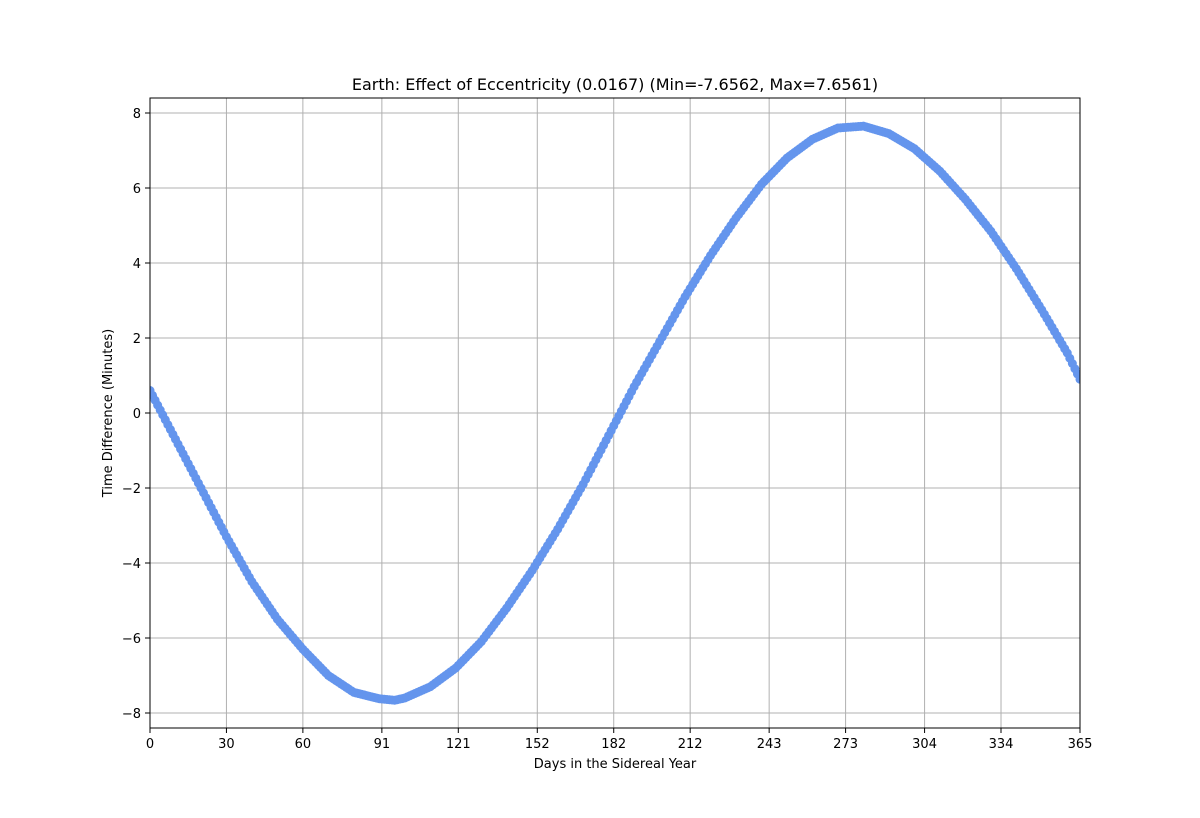 The width and height of the screenshot is (1200, 818). What do you see at coordinates (131, 639) in the screenshot?
I see `y-tick-label: −6` at bounding box center [131, 639].